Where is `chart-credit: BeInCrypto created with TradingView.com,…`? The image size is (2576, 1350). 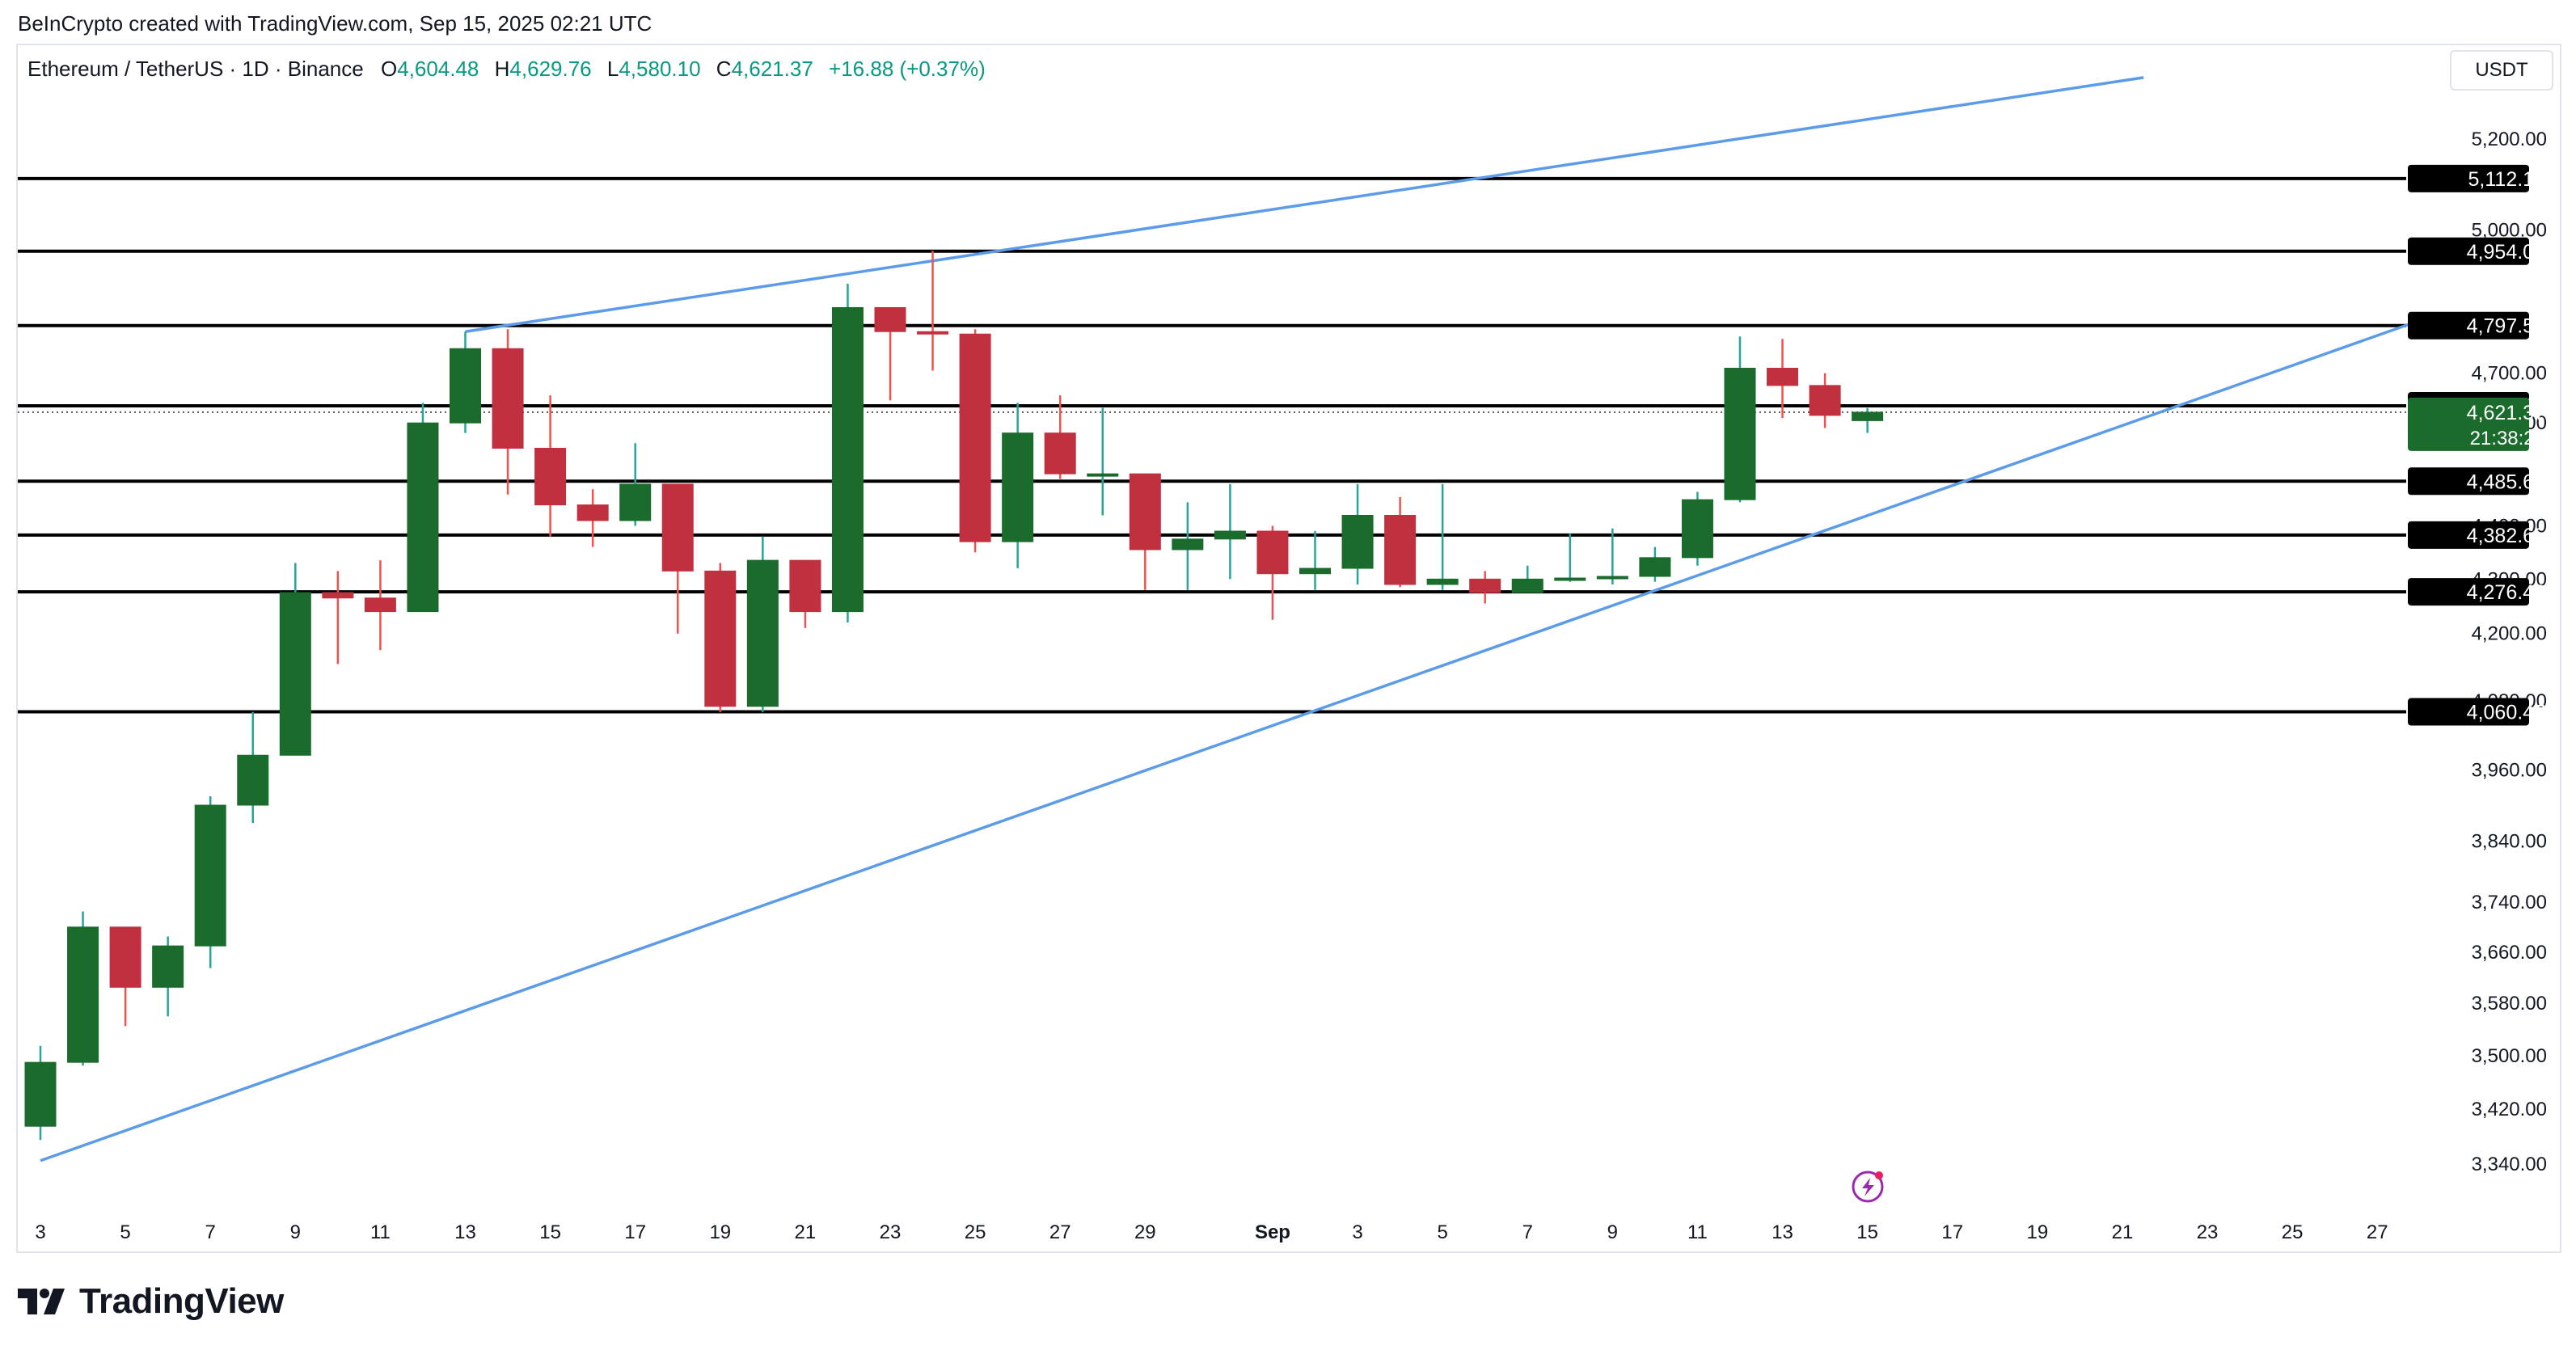 chart-credit: BeInCrypto created with TradingView.com,… is located at coordinates (335, 23).